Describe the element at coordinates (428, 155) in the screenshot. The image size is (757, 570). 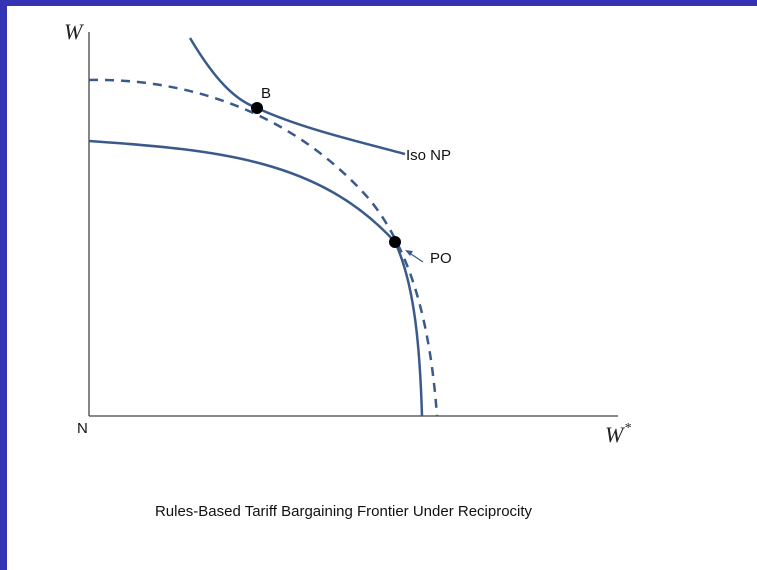
I see `iso-np-label: Iso NP` at that location.